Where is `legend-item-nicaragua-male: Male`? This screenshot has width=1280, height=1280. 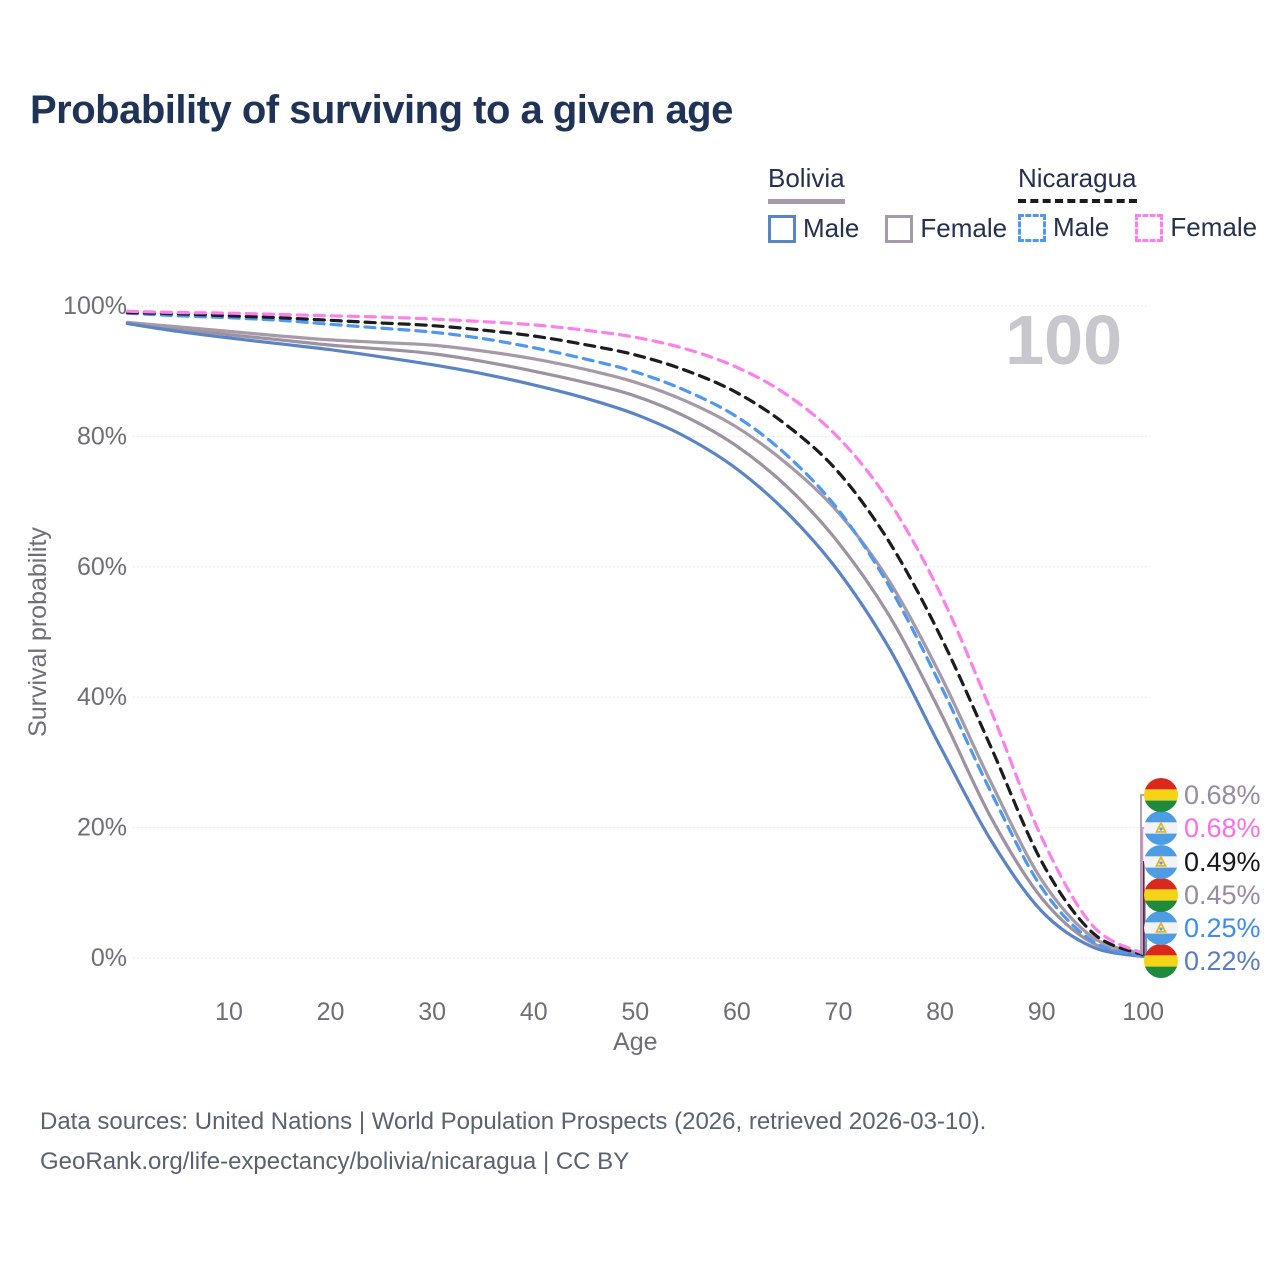 legend-item-nicaragua-male: Male is located at coordinates (1063, 227).